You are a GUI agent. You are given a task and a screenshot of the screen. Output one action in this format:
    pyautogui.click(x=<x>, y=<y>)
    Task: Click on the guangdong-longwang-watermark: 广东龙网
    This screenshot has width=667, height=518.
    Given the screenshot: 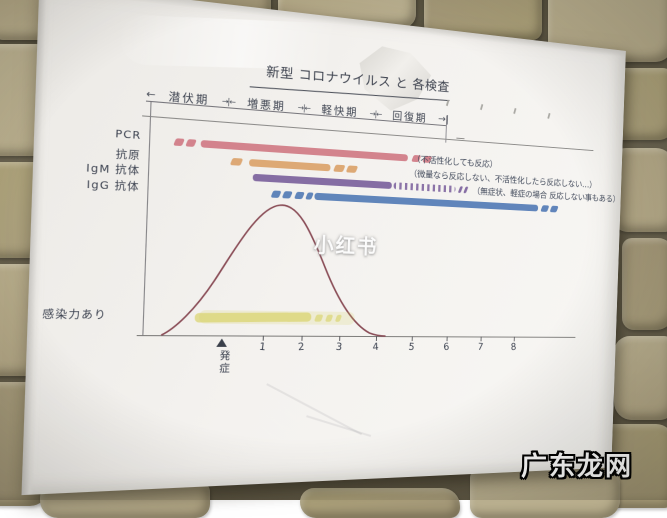 What is the action you would take?
    pyautogui.click(x=577, y=467)
    